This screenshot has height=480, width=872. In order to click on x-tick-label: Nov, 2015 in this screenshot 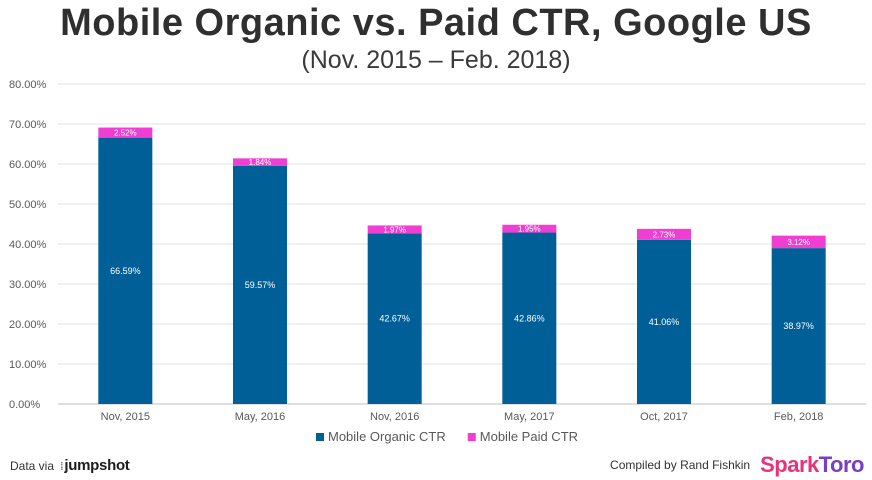, I will do `click(125, 417)`.